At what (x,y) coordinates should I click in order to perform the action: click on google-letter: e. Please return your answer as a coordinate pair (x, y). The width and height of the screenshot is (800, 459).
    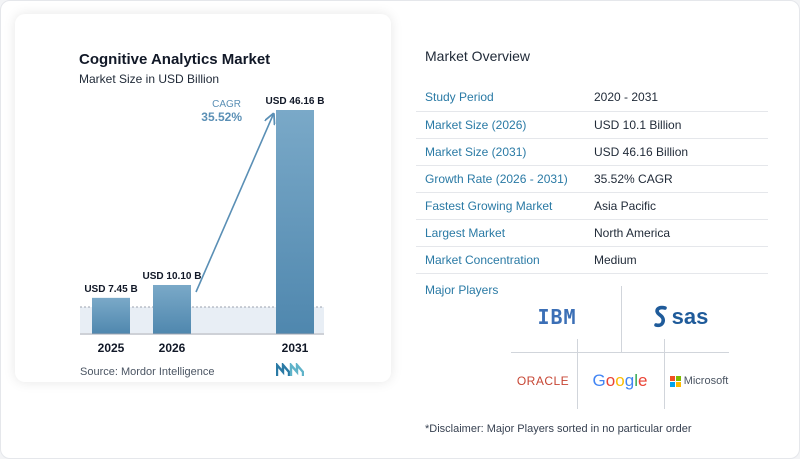
    Looking at the image, I should click on (642, 380).